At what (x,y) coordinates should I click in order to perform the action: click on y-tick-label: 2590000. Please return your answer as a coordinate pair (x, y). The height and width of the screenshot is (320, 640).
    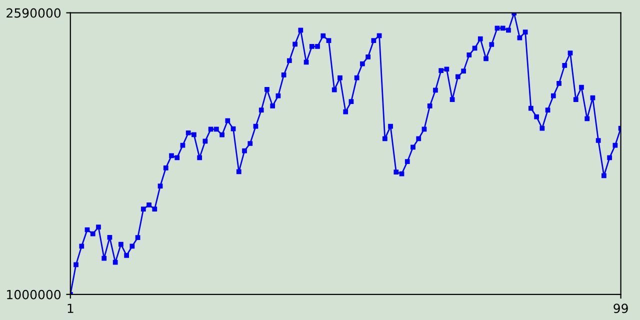
    Looking at the image, I should click on (33, 13).